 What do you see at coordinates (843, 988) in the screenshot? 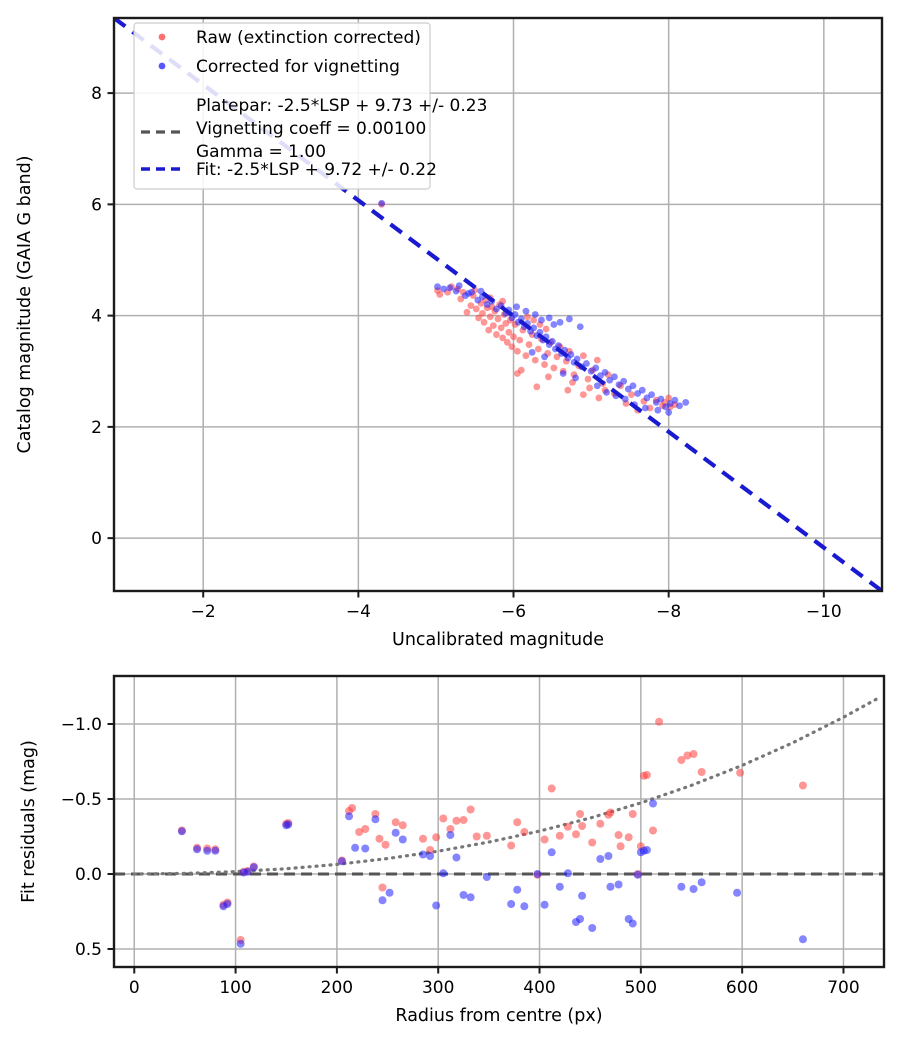
I see `xtick-label: 700` at bounding box center [843, 988].